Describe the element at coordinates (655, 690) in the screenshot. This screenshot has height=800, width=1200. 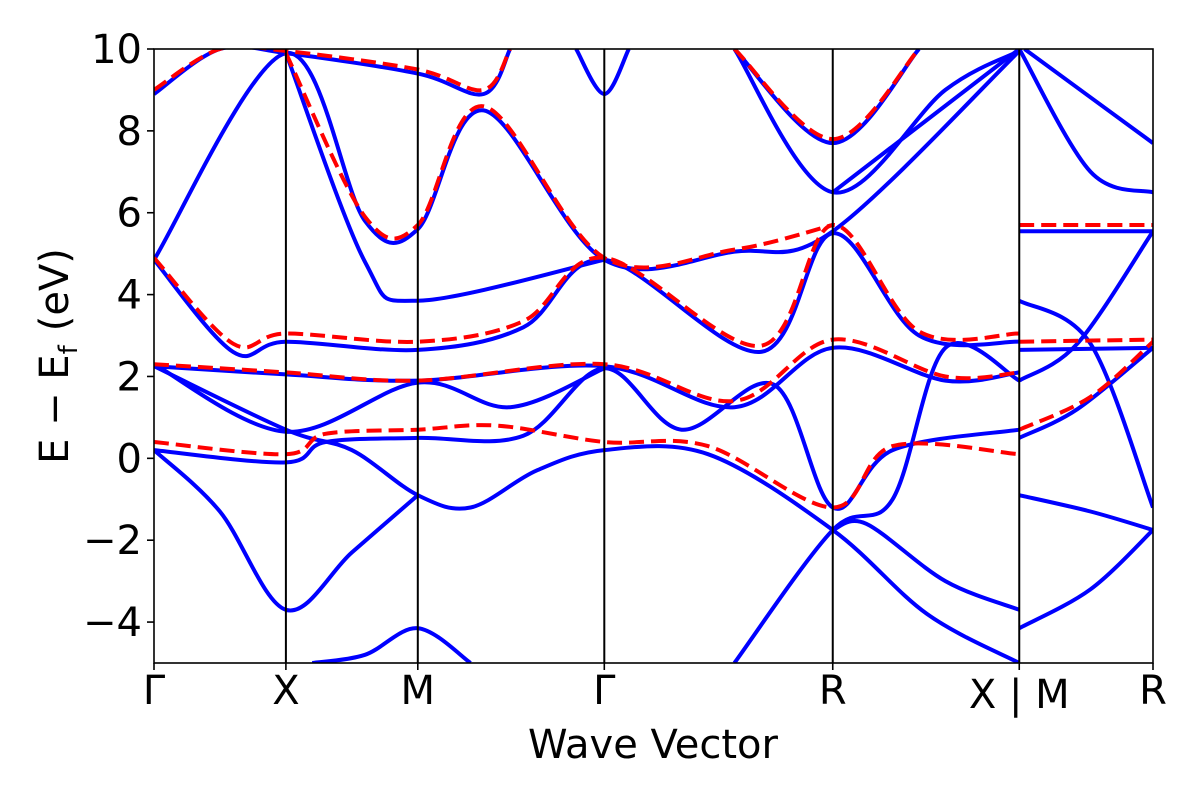
I see `x-axis-ticks: Γ X M Γ R X | M R` at that location.